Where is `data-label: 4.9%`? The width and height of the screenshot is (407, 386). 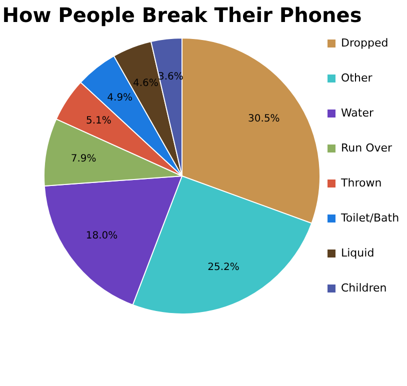
data-label: 4.9% is located at coordinates (120, 98).